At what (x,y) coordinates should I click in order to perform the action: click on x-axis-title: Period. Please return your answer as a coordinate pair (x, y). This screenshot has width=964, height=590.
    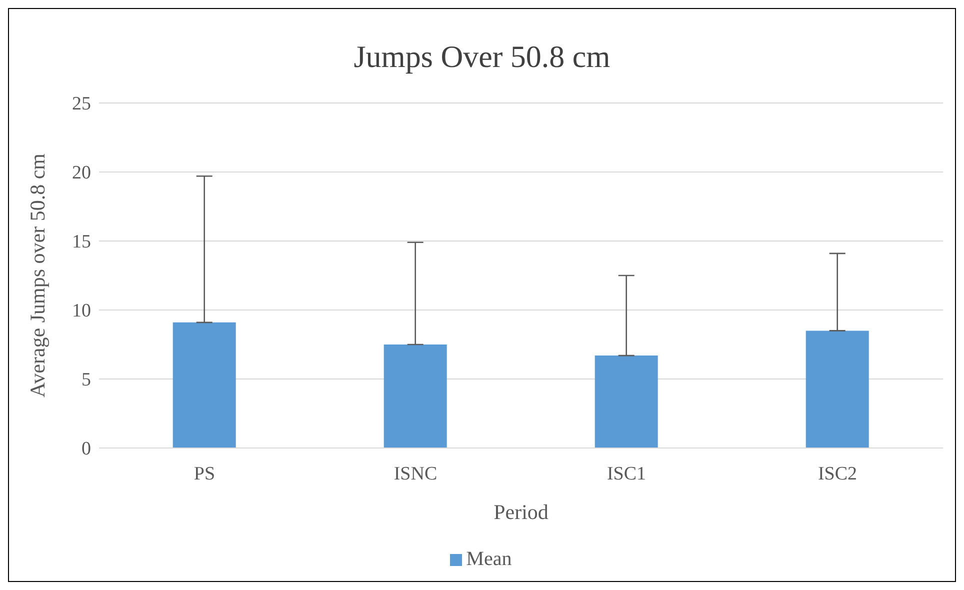
    Looking at the image, I should click on (521, 512).